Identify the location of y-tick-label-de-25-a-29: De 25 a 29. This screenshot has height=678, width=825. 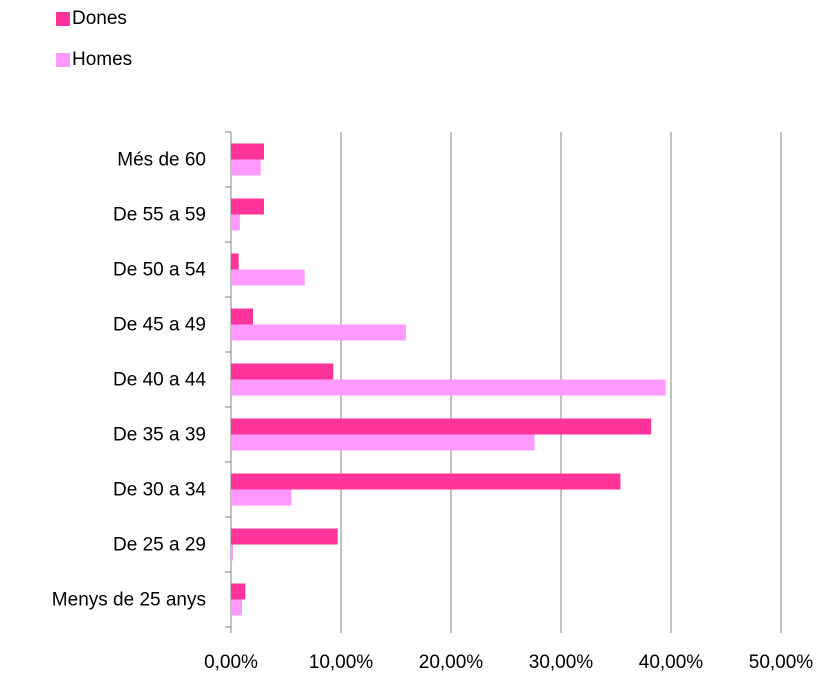
(159, 545).